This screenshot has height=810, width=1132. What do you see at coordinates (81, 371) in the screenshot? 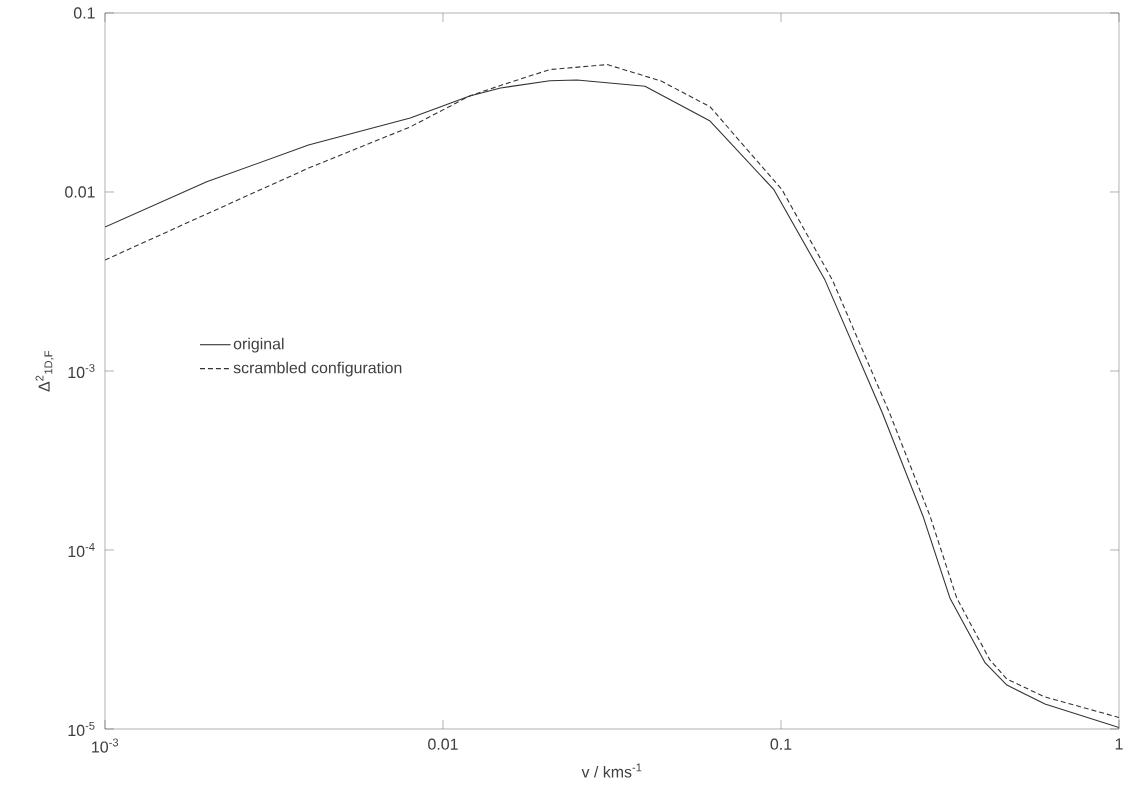
I see `y-tick-label: 10$^{-3}$` at bounding box center [81, 371].